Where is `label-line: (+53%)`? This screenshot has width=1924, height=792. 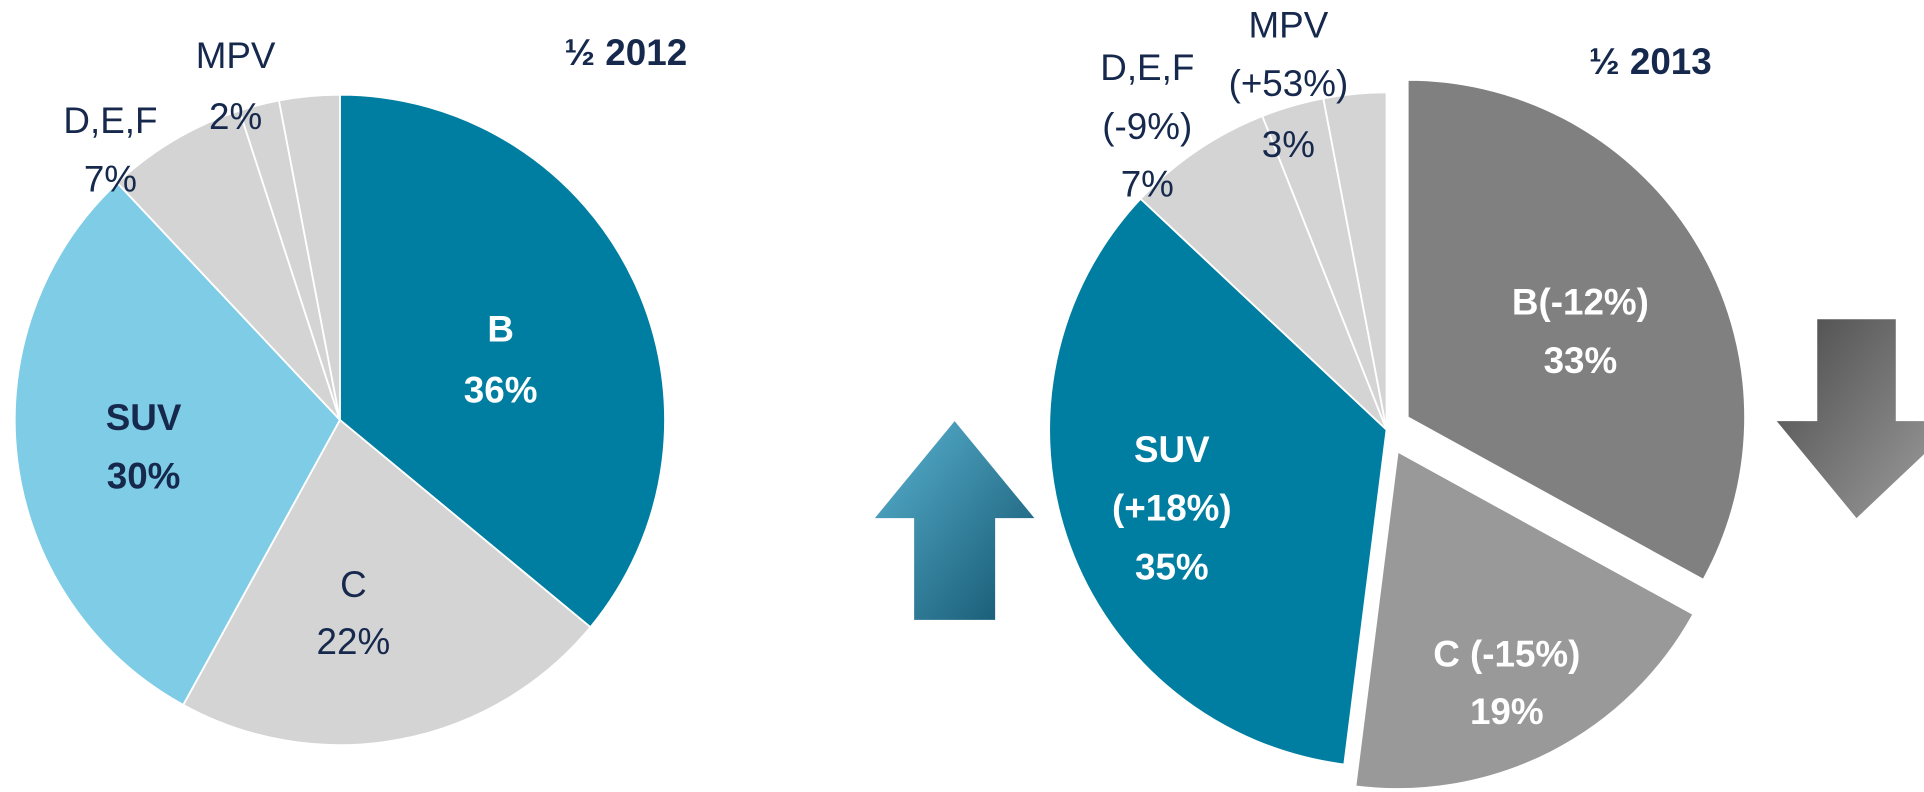 label-line: (+53%) is located at coordinates (1289, 83).